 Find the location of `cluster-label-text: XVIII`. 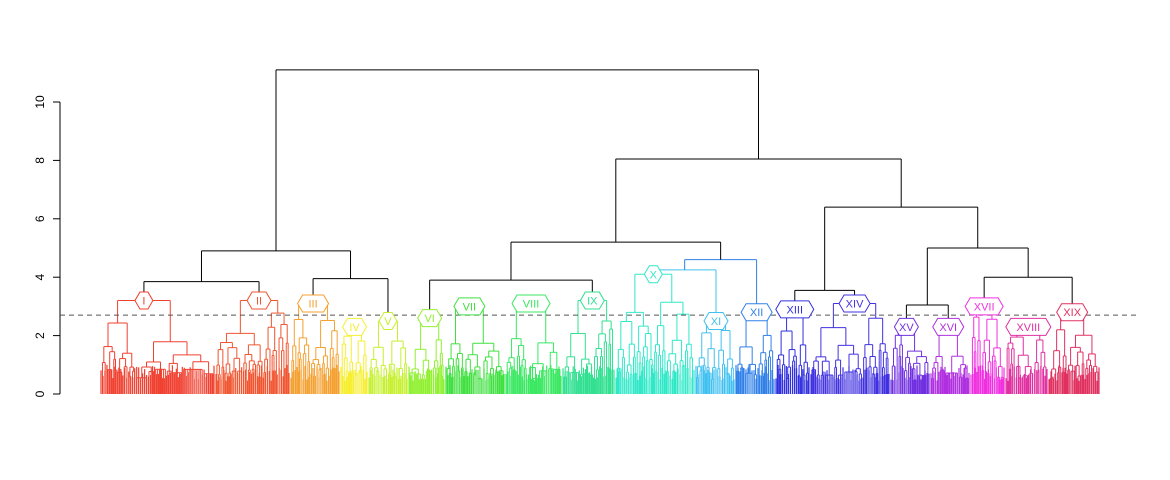

cluster-label-text: XVIII is located at coordinates (1028, 328).